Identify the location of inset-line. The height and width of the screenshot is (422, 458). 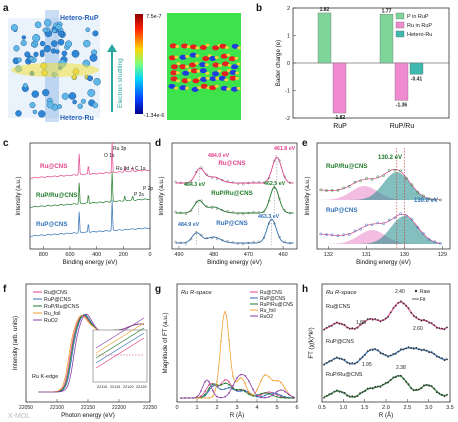
(120, 353).